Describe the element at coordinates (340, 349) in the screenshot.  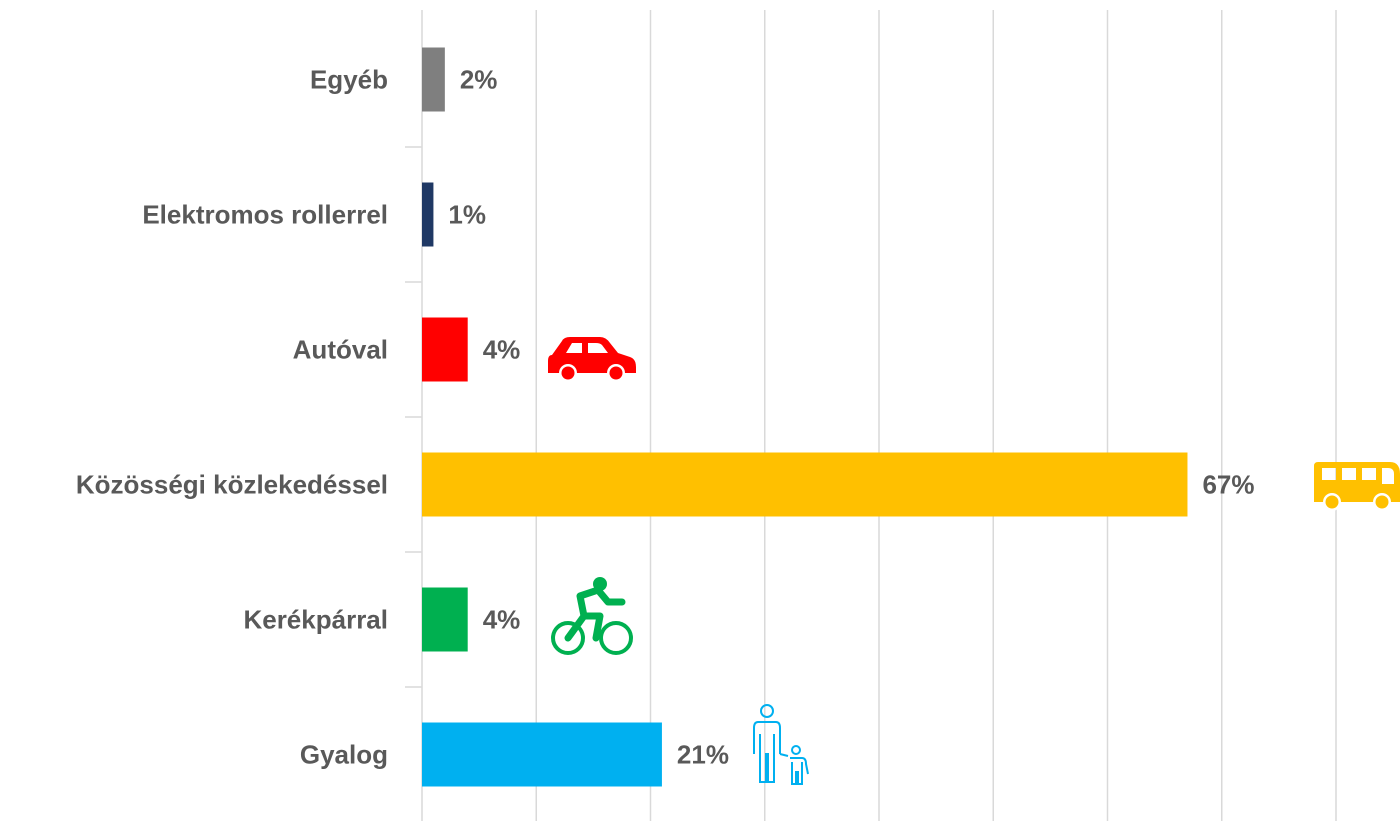
I see `category-label: Autóval` at that location.